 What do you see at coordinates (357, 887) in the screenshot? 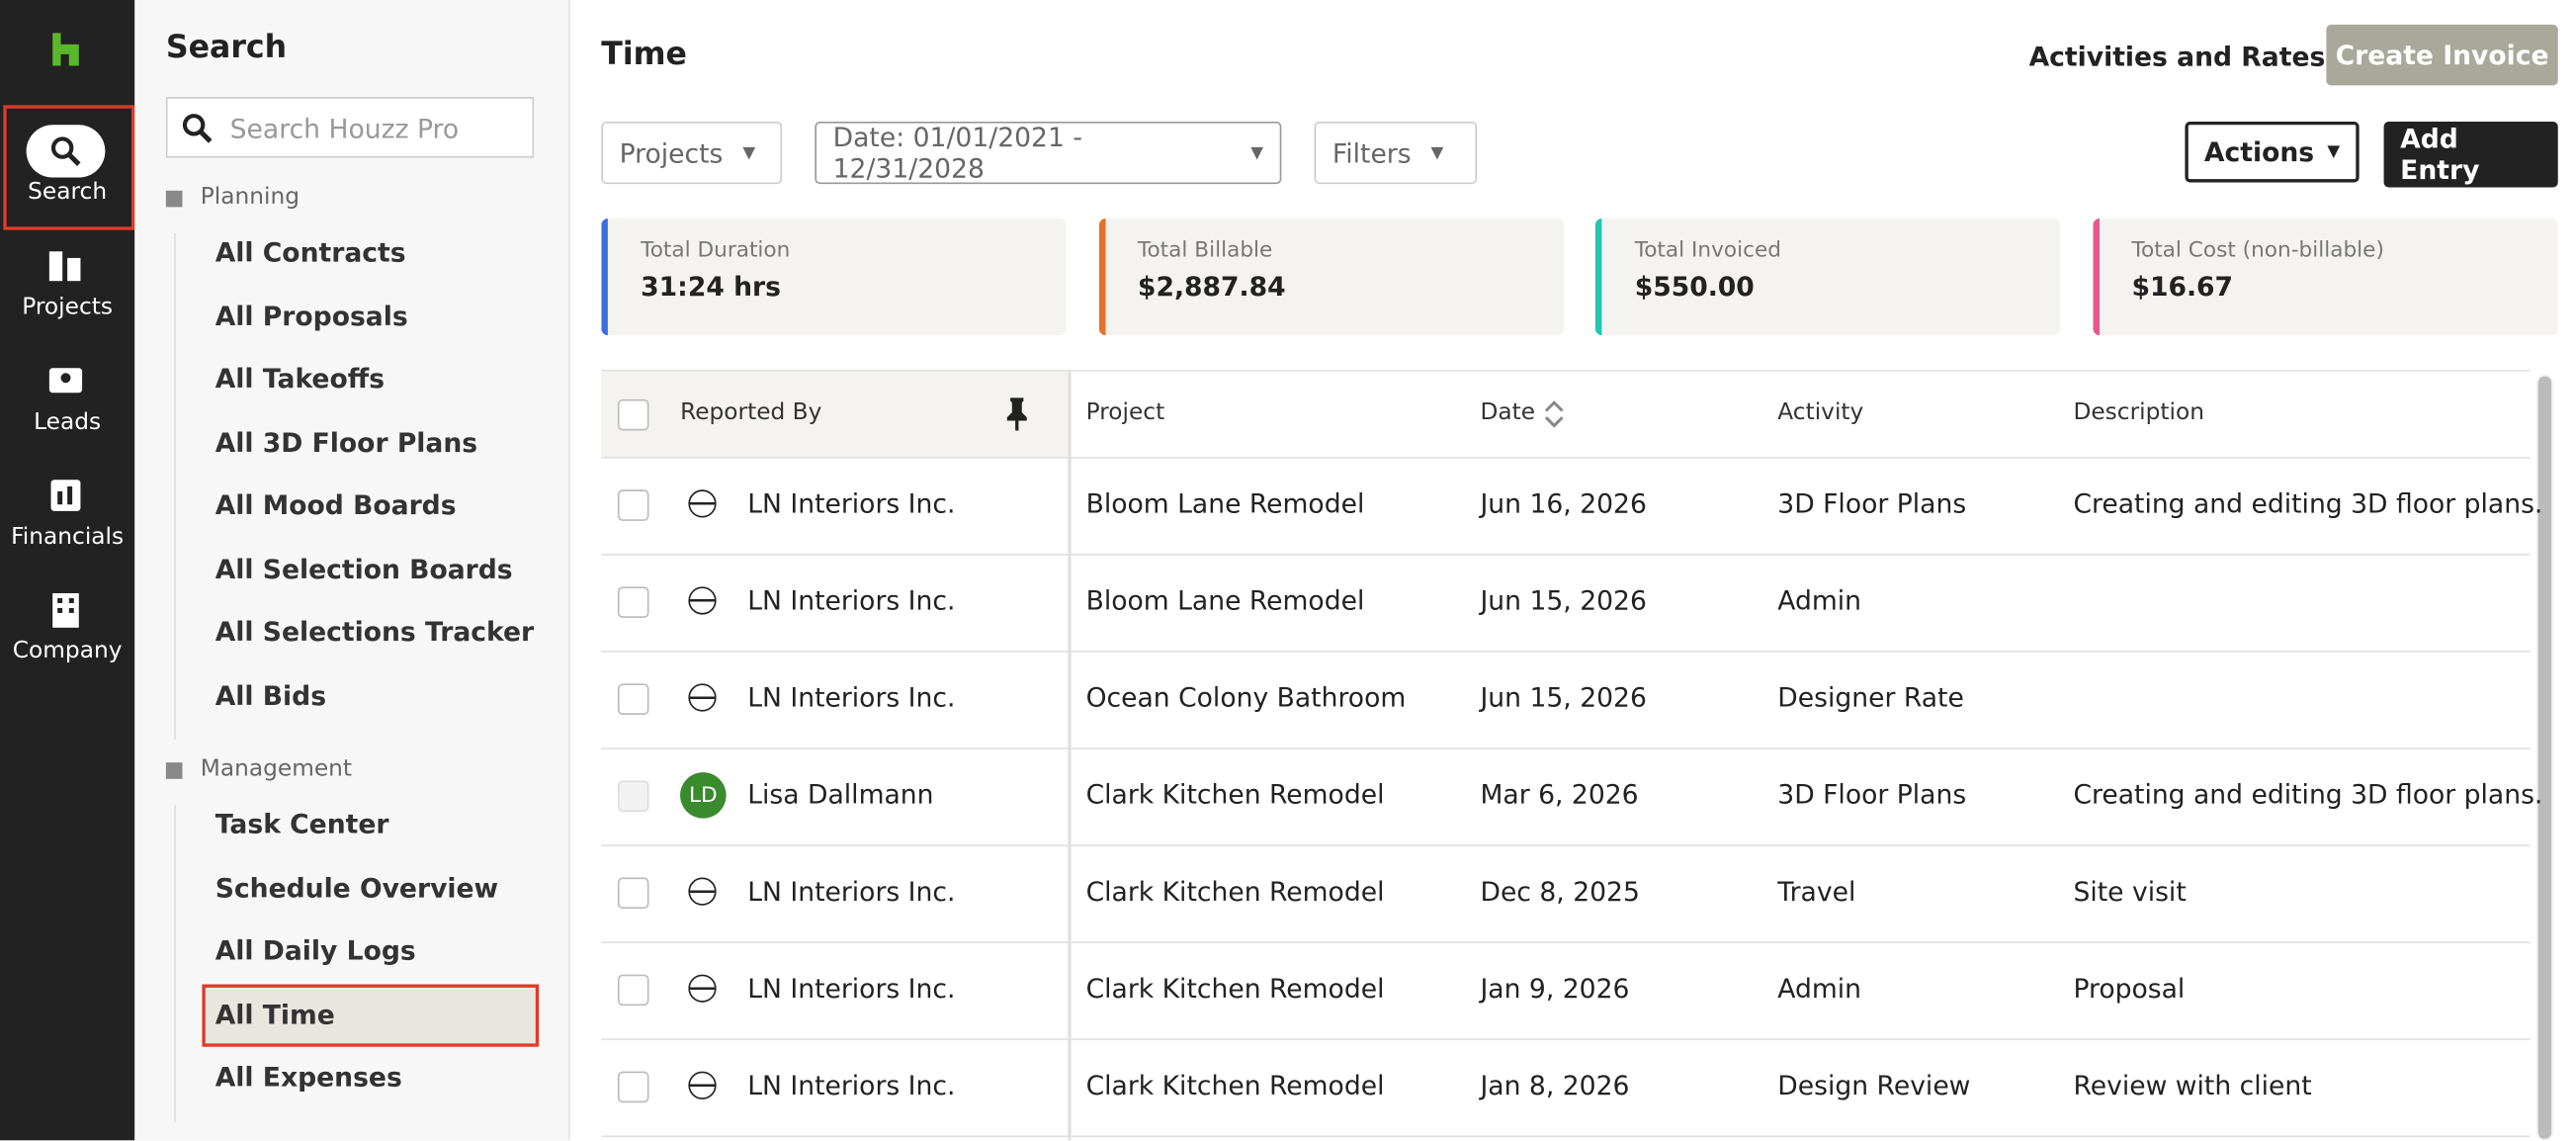
I see `panel-link: Schedule Overview` at bounding box center [357, 887].